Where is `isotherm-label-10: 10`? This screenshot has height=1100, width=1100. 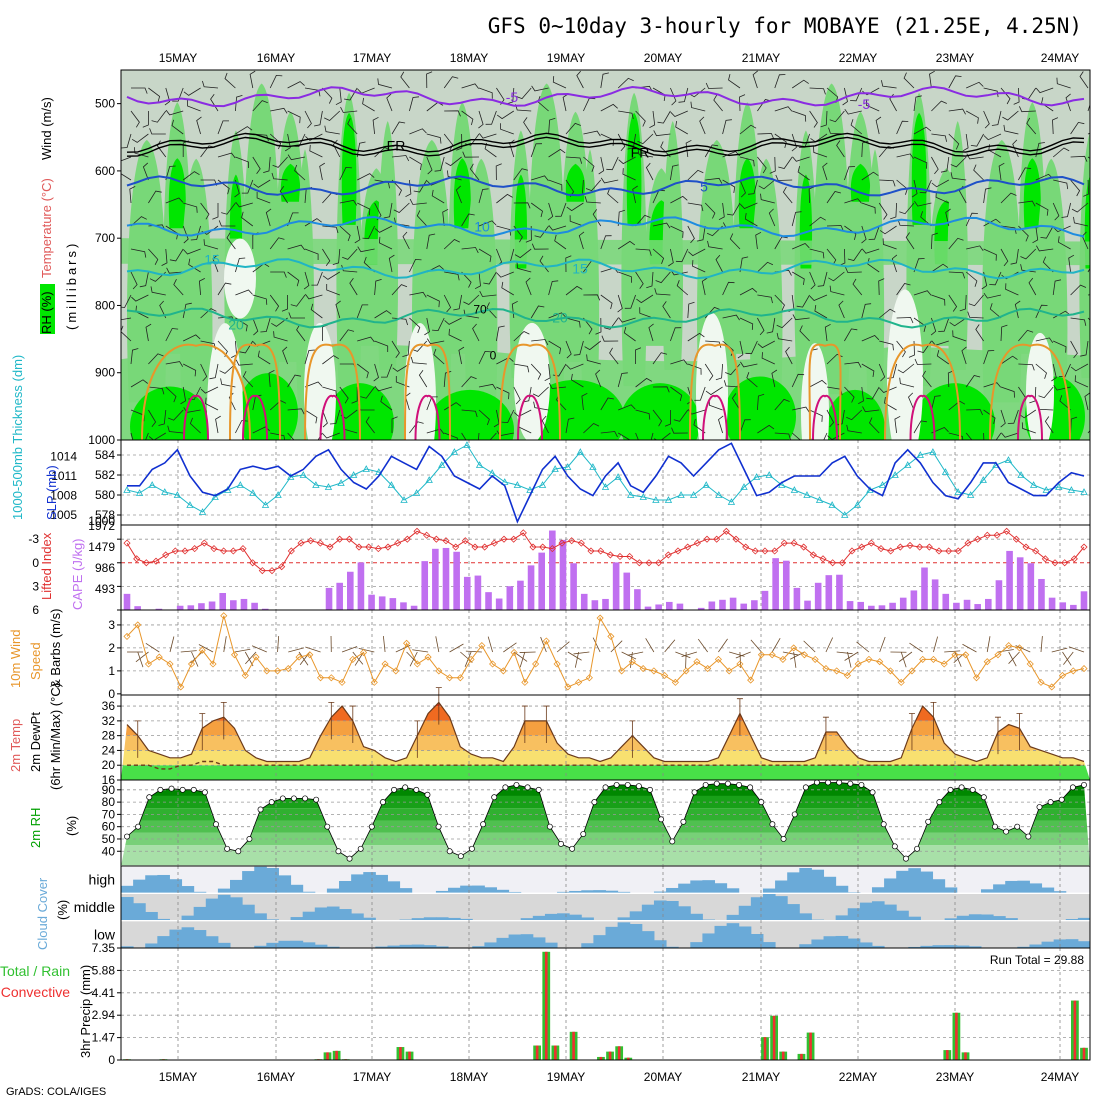 isotherm-label-10: 10 is located at coordinates (482, 227).